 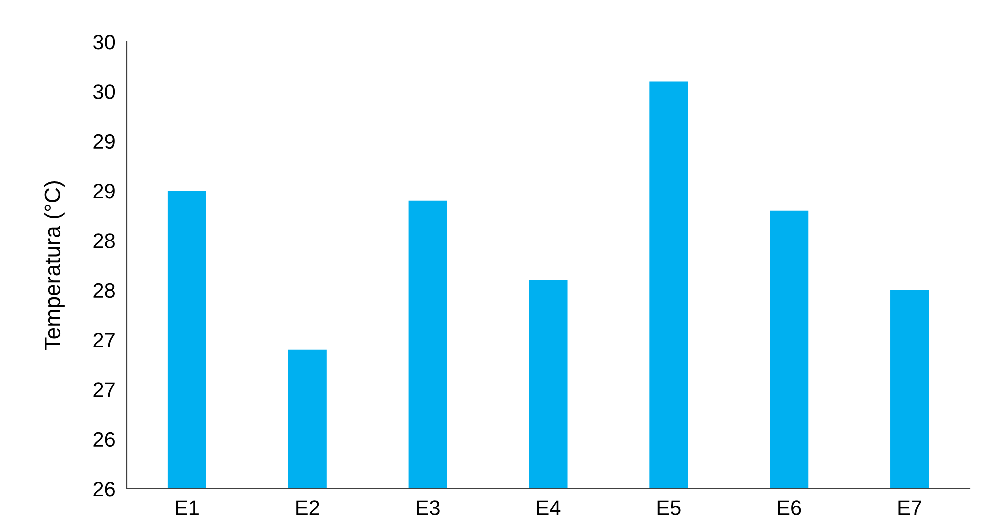 I want to click on x-tick-label: E3, so click(x=428, y=508).